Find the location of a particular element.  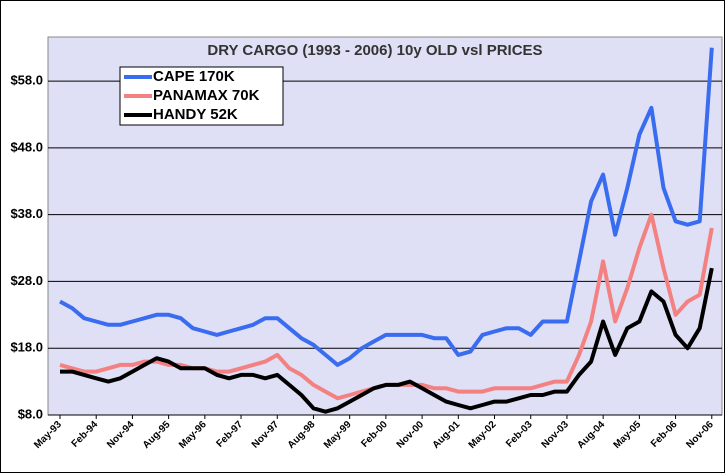

legend: CAPE 170K PANAMAX 70K HANDY 52K is located at coordinates (201, 96).